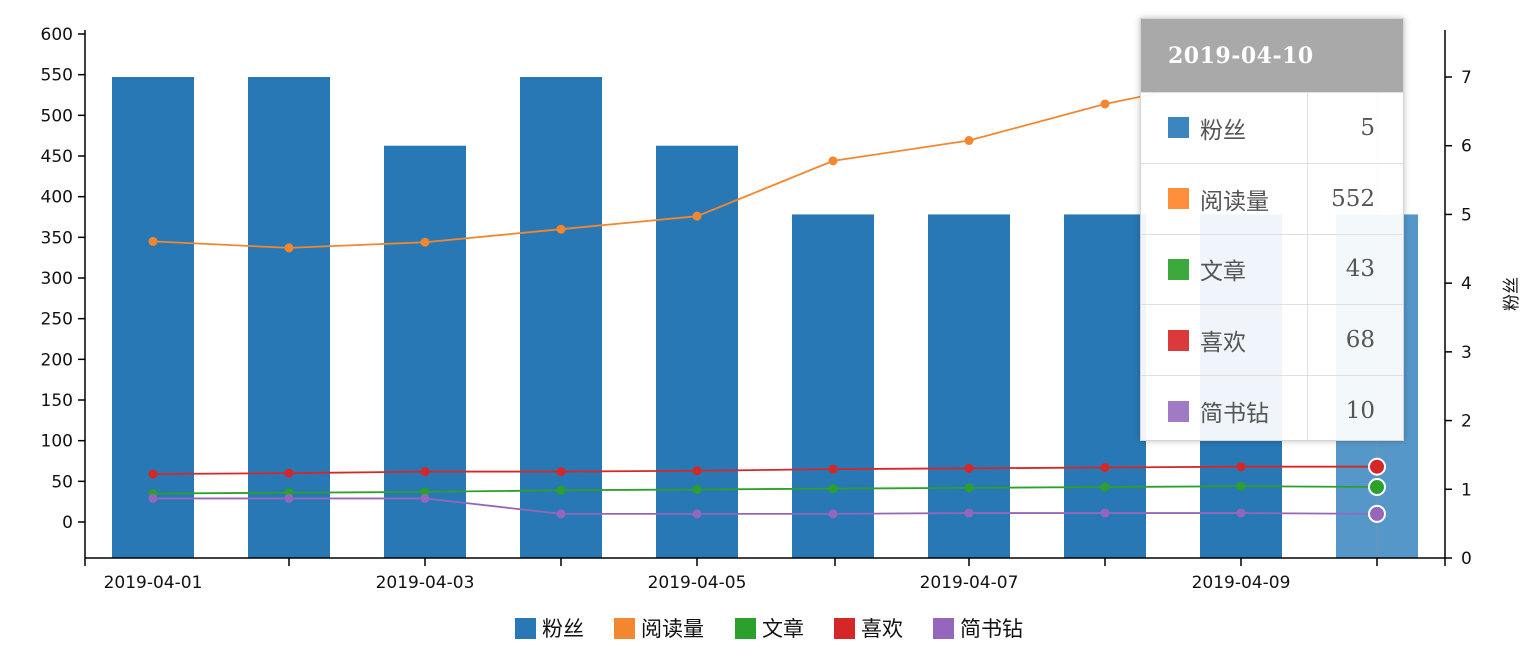 The image size is (1540, 660). What do you see at coordinates (1360, 411) in the screenshot?
I see `tooltip-value-diamonds: 10` at bounding box center [1360, 411].